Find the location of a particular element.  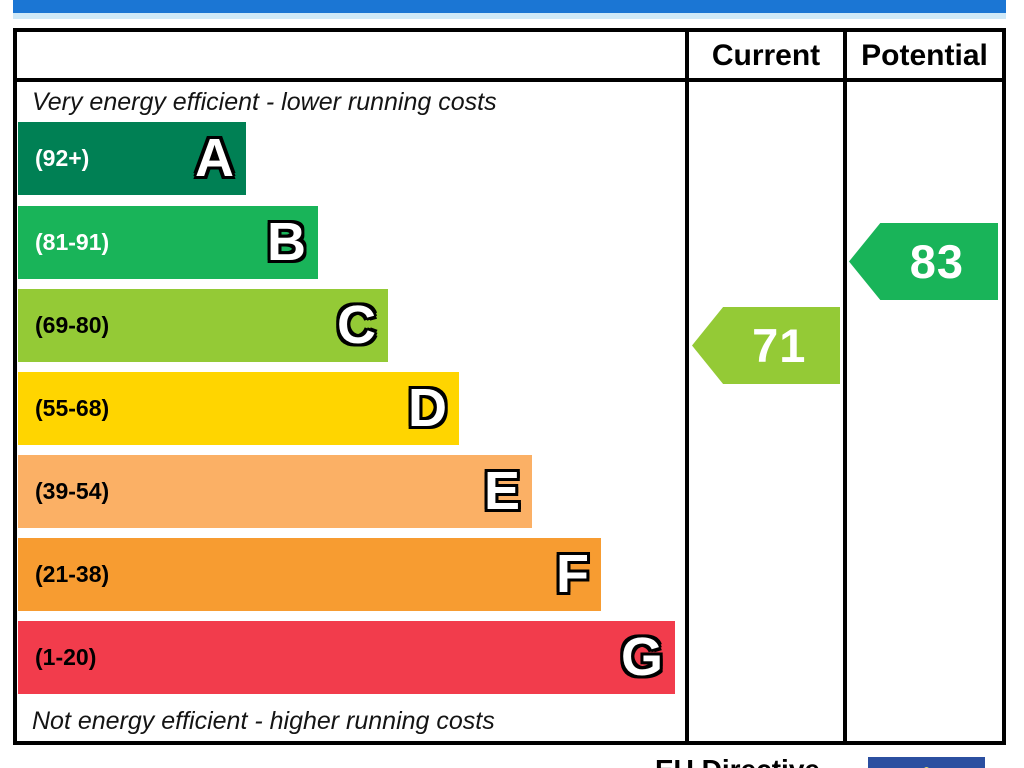

current-column-divider is located at coordinates (687, 386).